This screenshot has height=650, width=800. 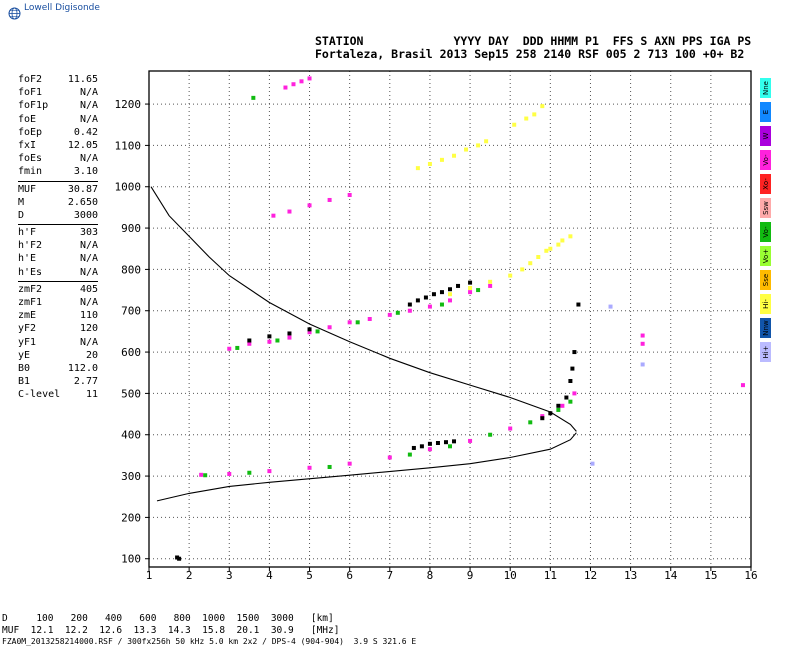 I want to click on param-value: 11.65, so click(x=82, y=79).